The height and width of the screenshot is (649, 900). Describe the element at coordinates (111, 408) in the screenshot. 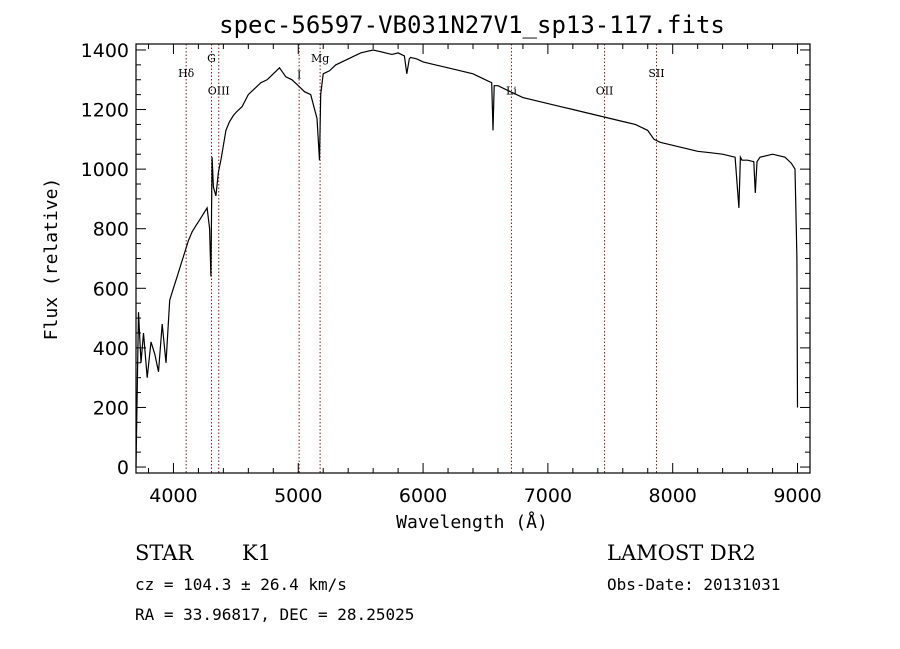

I see `y-tick-label: 200` at that location.